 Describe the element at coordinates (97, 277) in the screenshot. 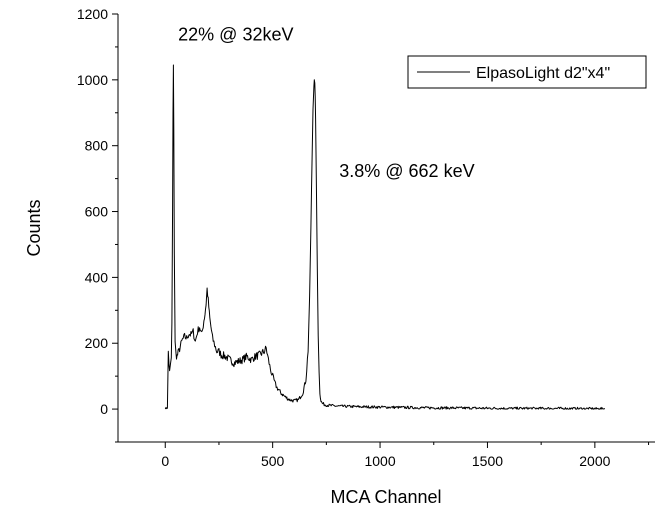

I see `y-tick-label-400: 400` at that location.